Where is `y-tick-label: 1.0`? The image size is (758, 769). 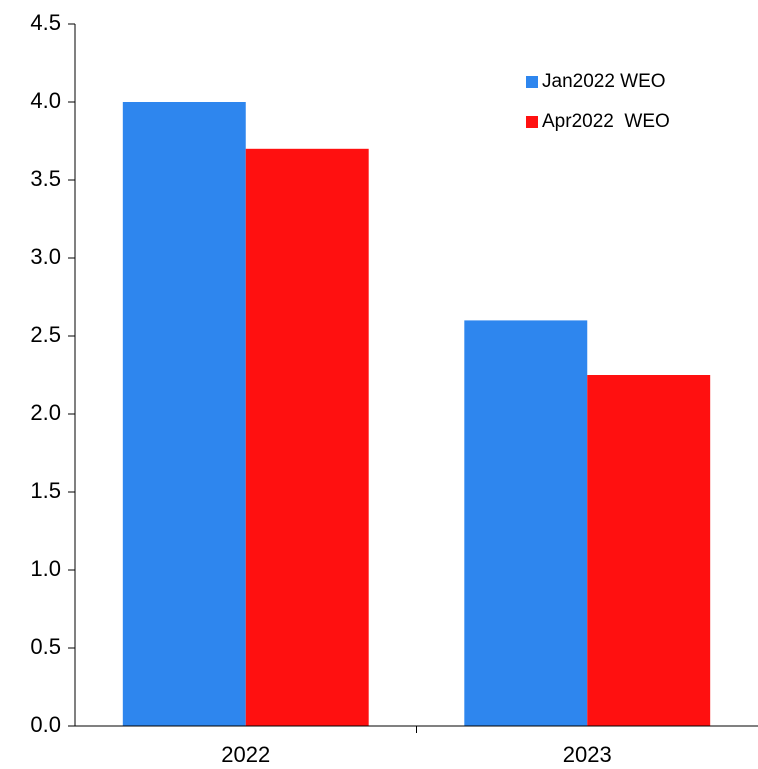
y-tick-label: 1.0 is located at coordinates (45, 568).